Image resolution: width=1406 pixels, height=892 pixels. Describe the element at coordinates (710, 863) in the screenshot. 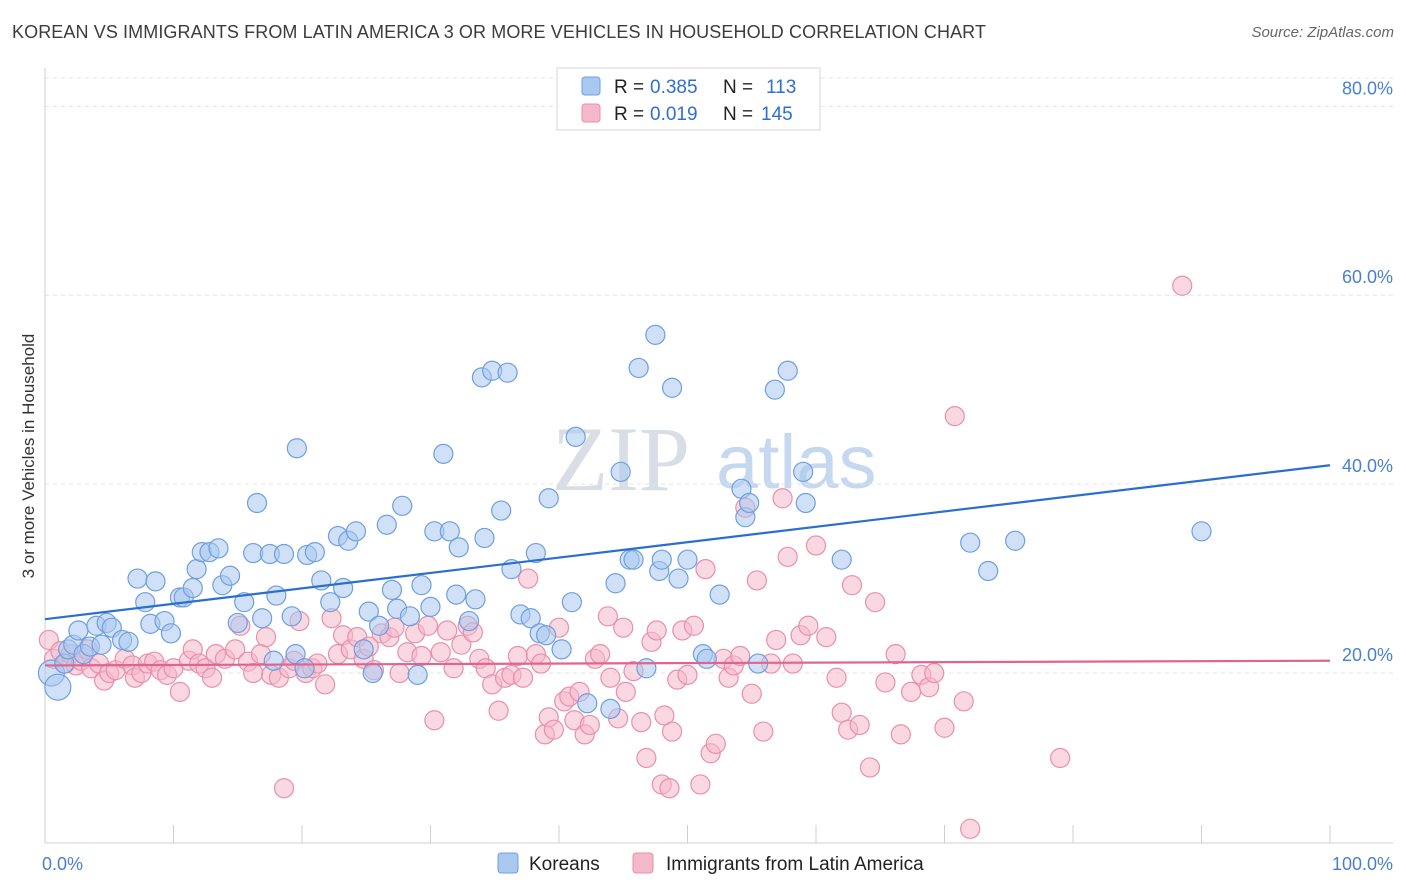

I see `series-legend: Koreans Immigrants from Latin America` at that location.